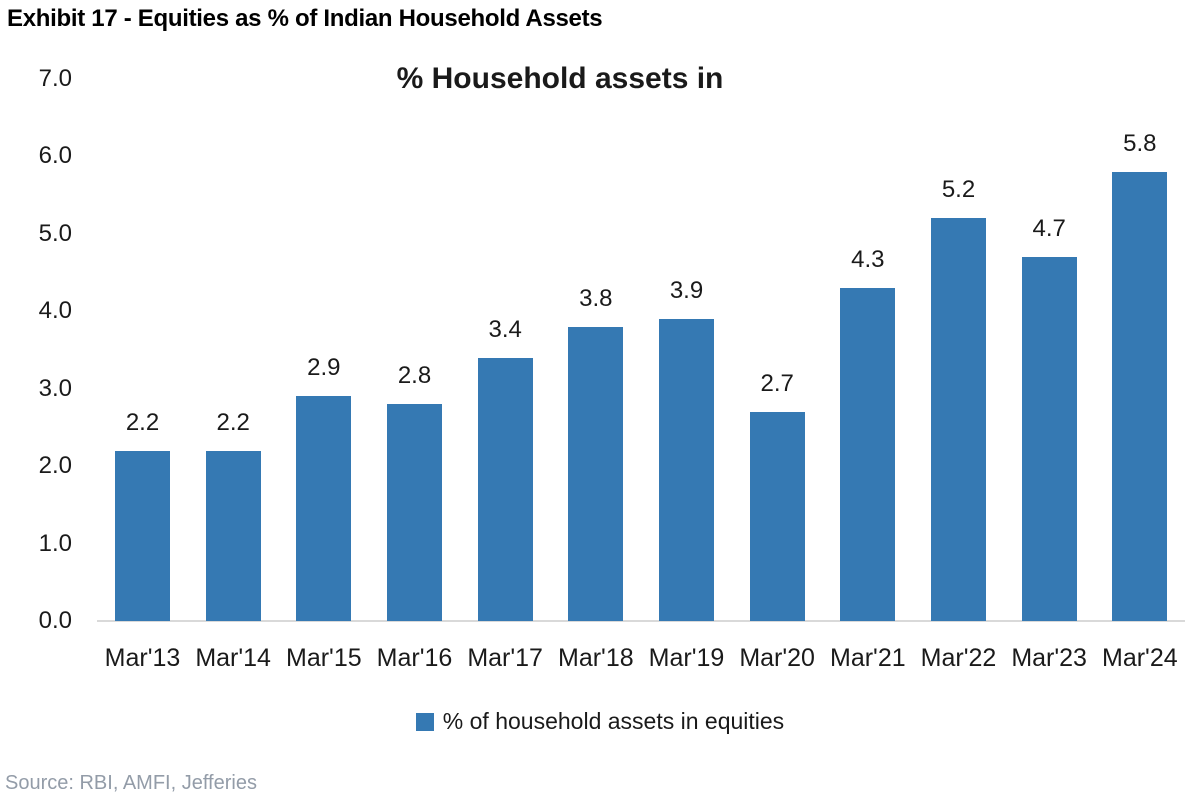 This screenshot has height=810, width=1200. Describe the element at coordinates (1140, 658) in the screenshot. I see `x-axis-label: Mar'24` at that location.